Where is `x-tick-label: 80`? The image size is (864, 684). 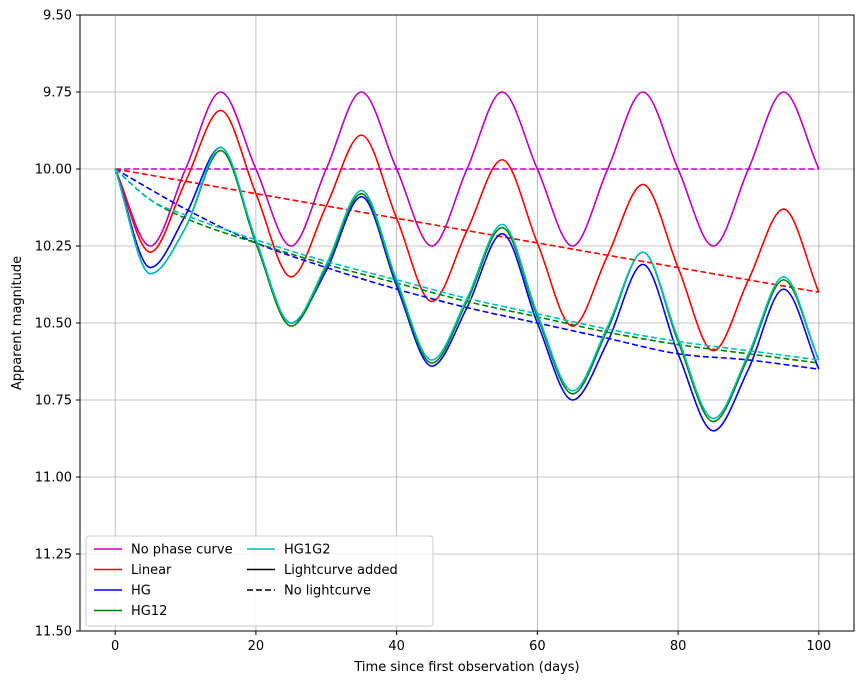
x-tick-label: 80 is located at coordinates (678, 646).